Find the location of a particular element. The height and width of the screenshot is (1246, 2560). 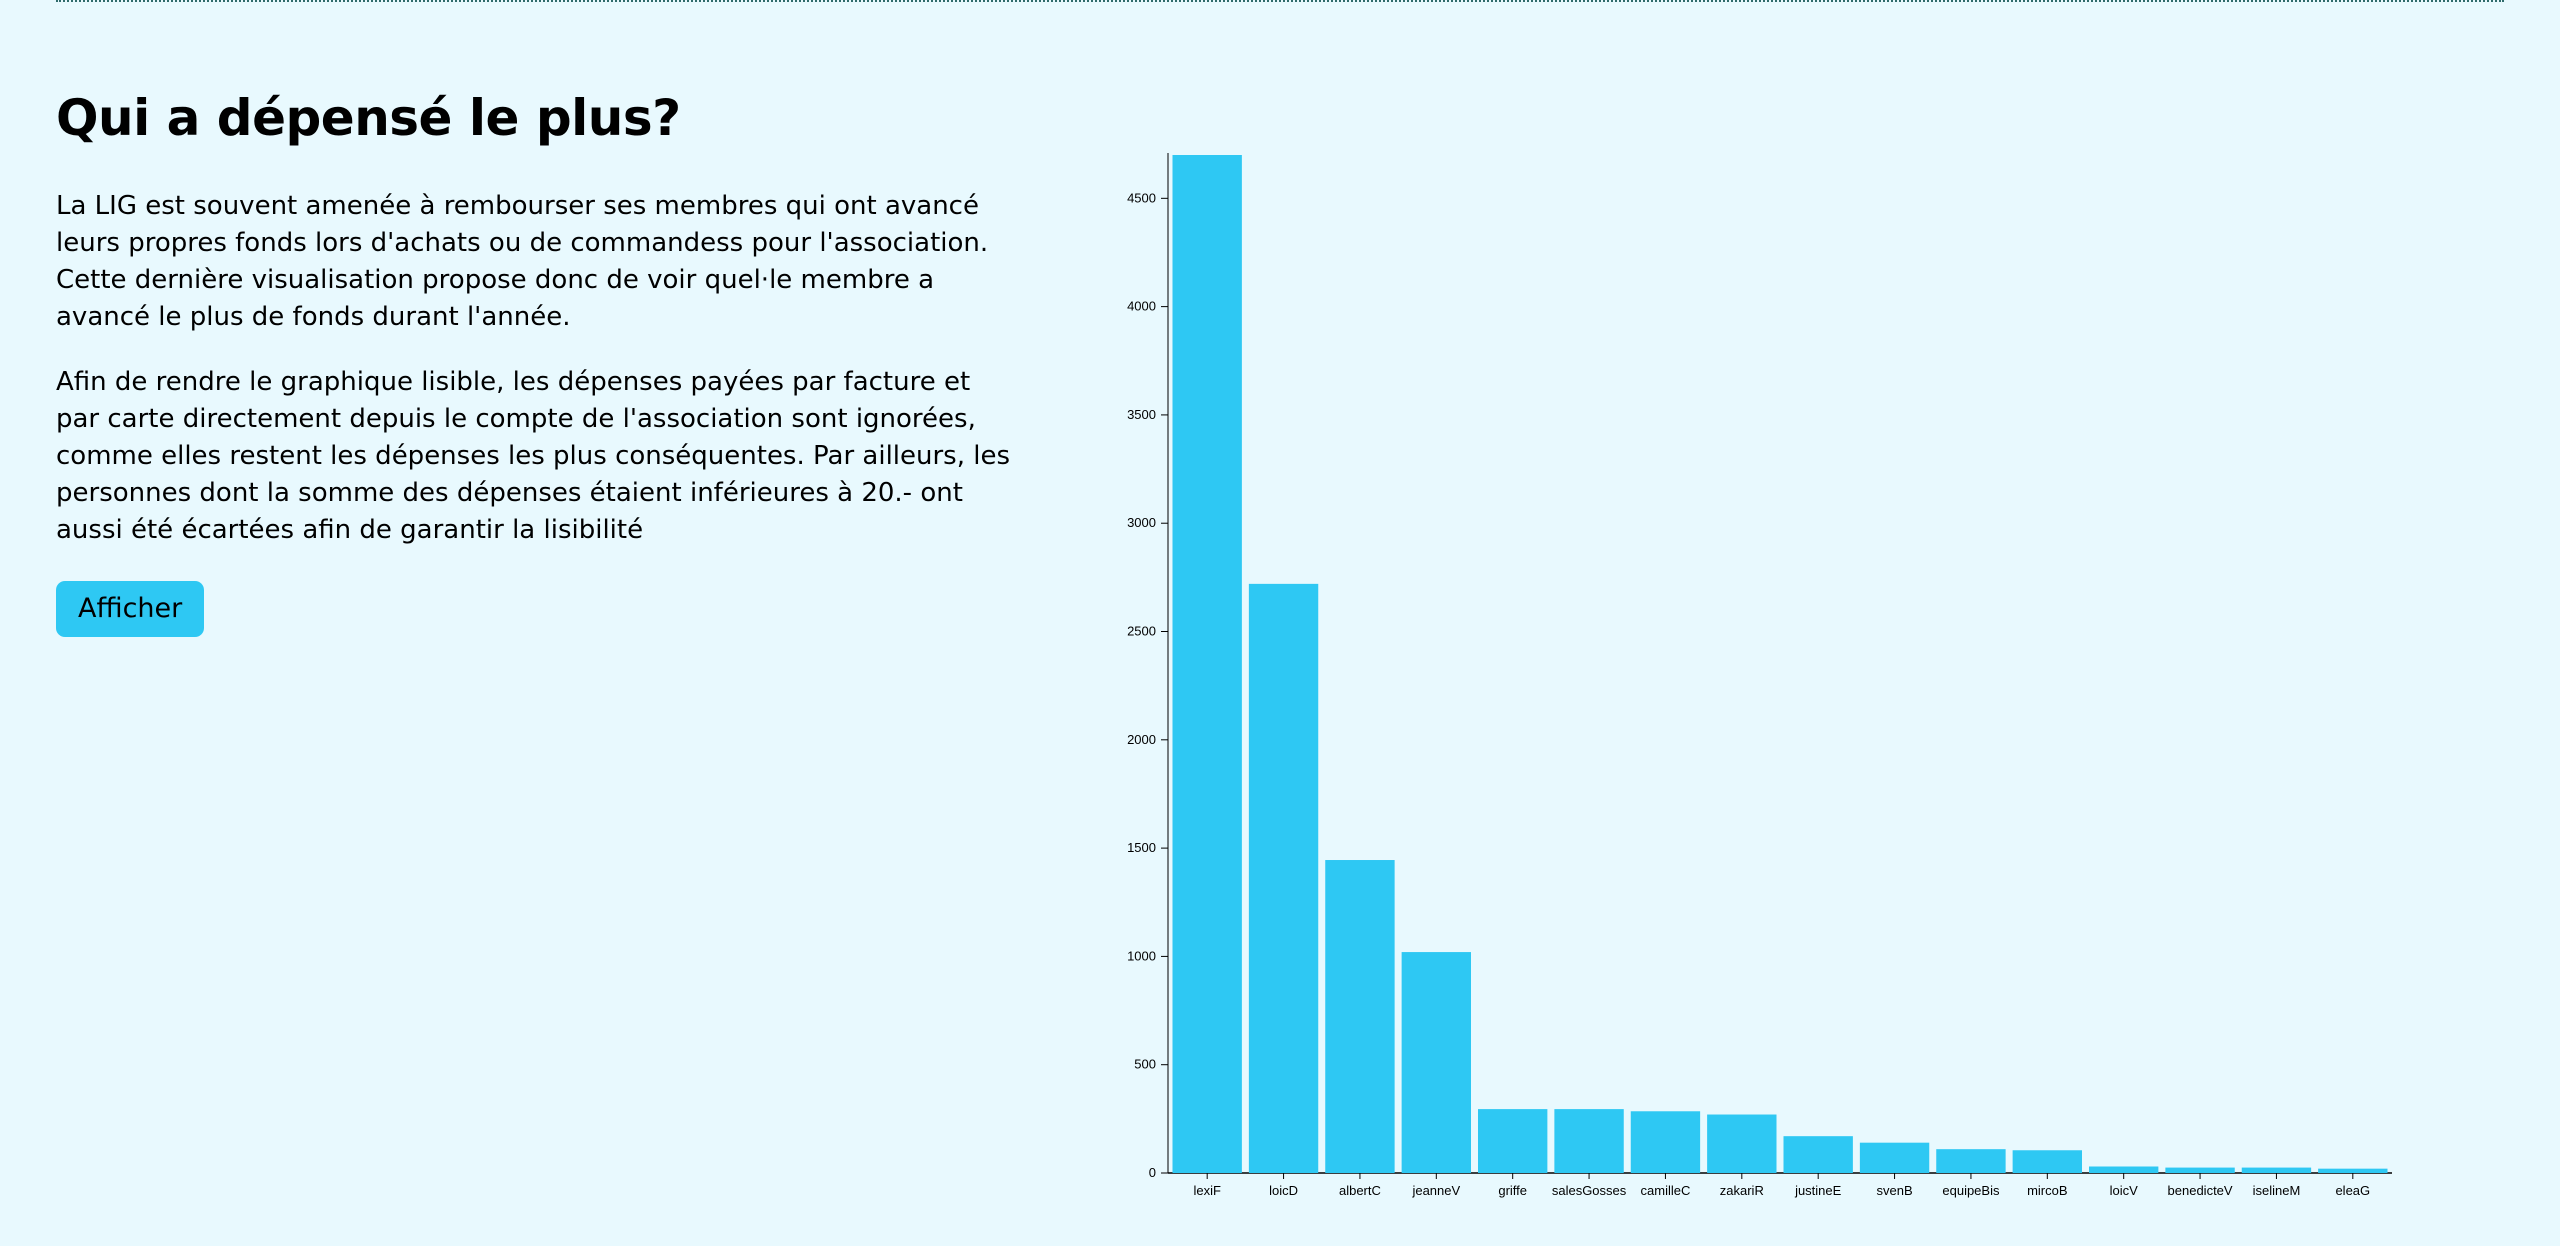

x-tick-label: albertC is located at coordinates (1360, 1190).